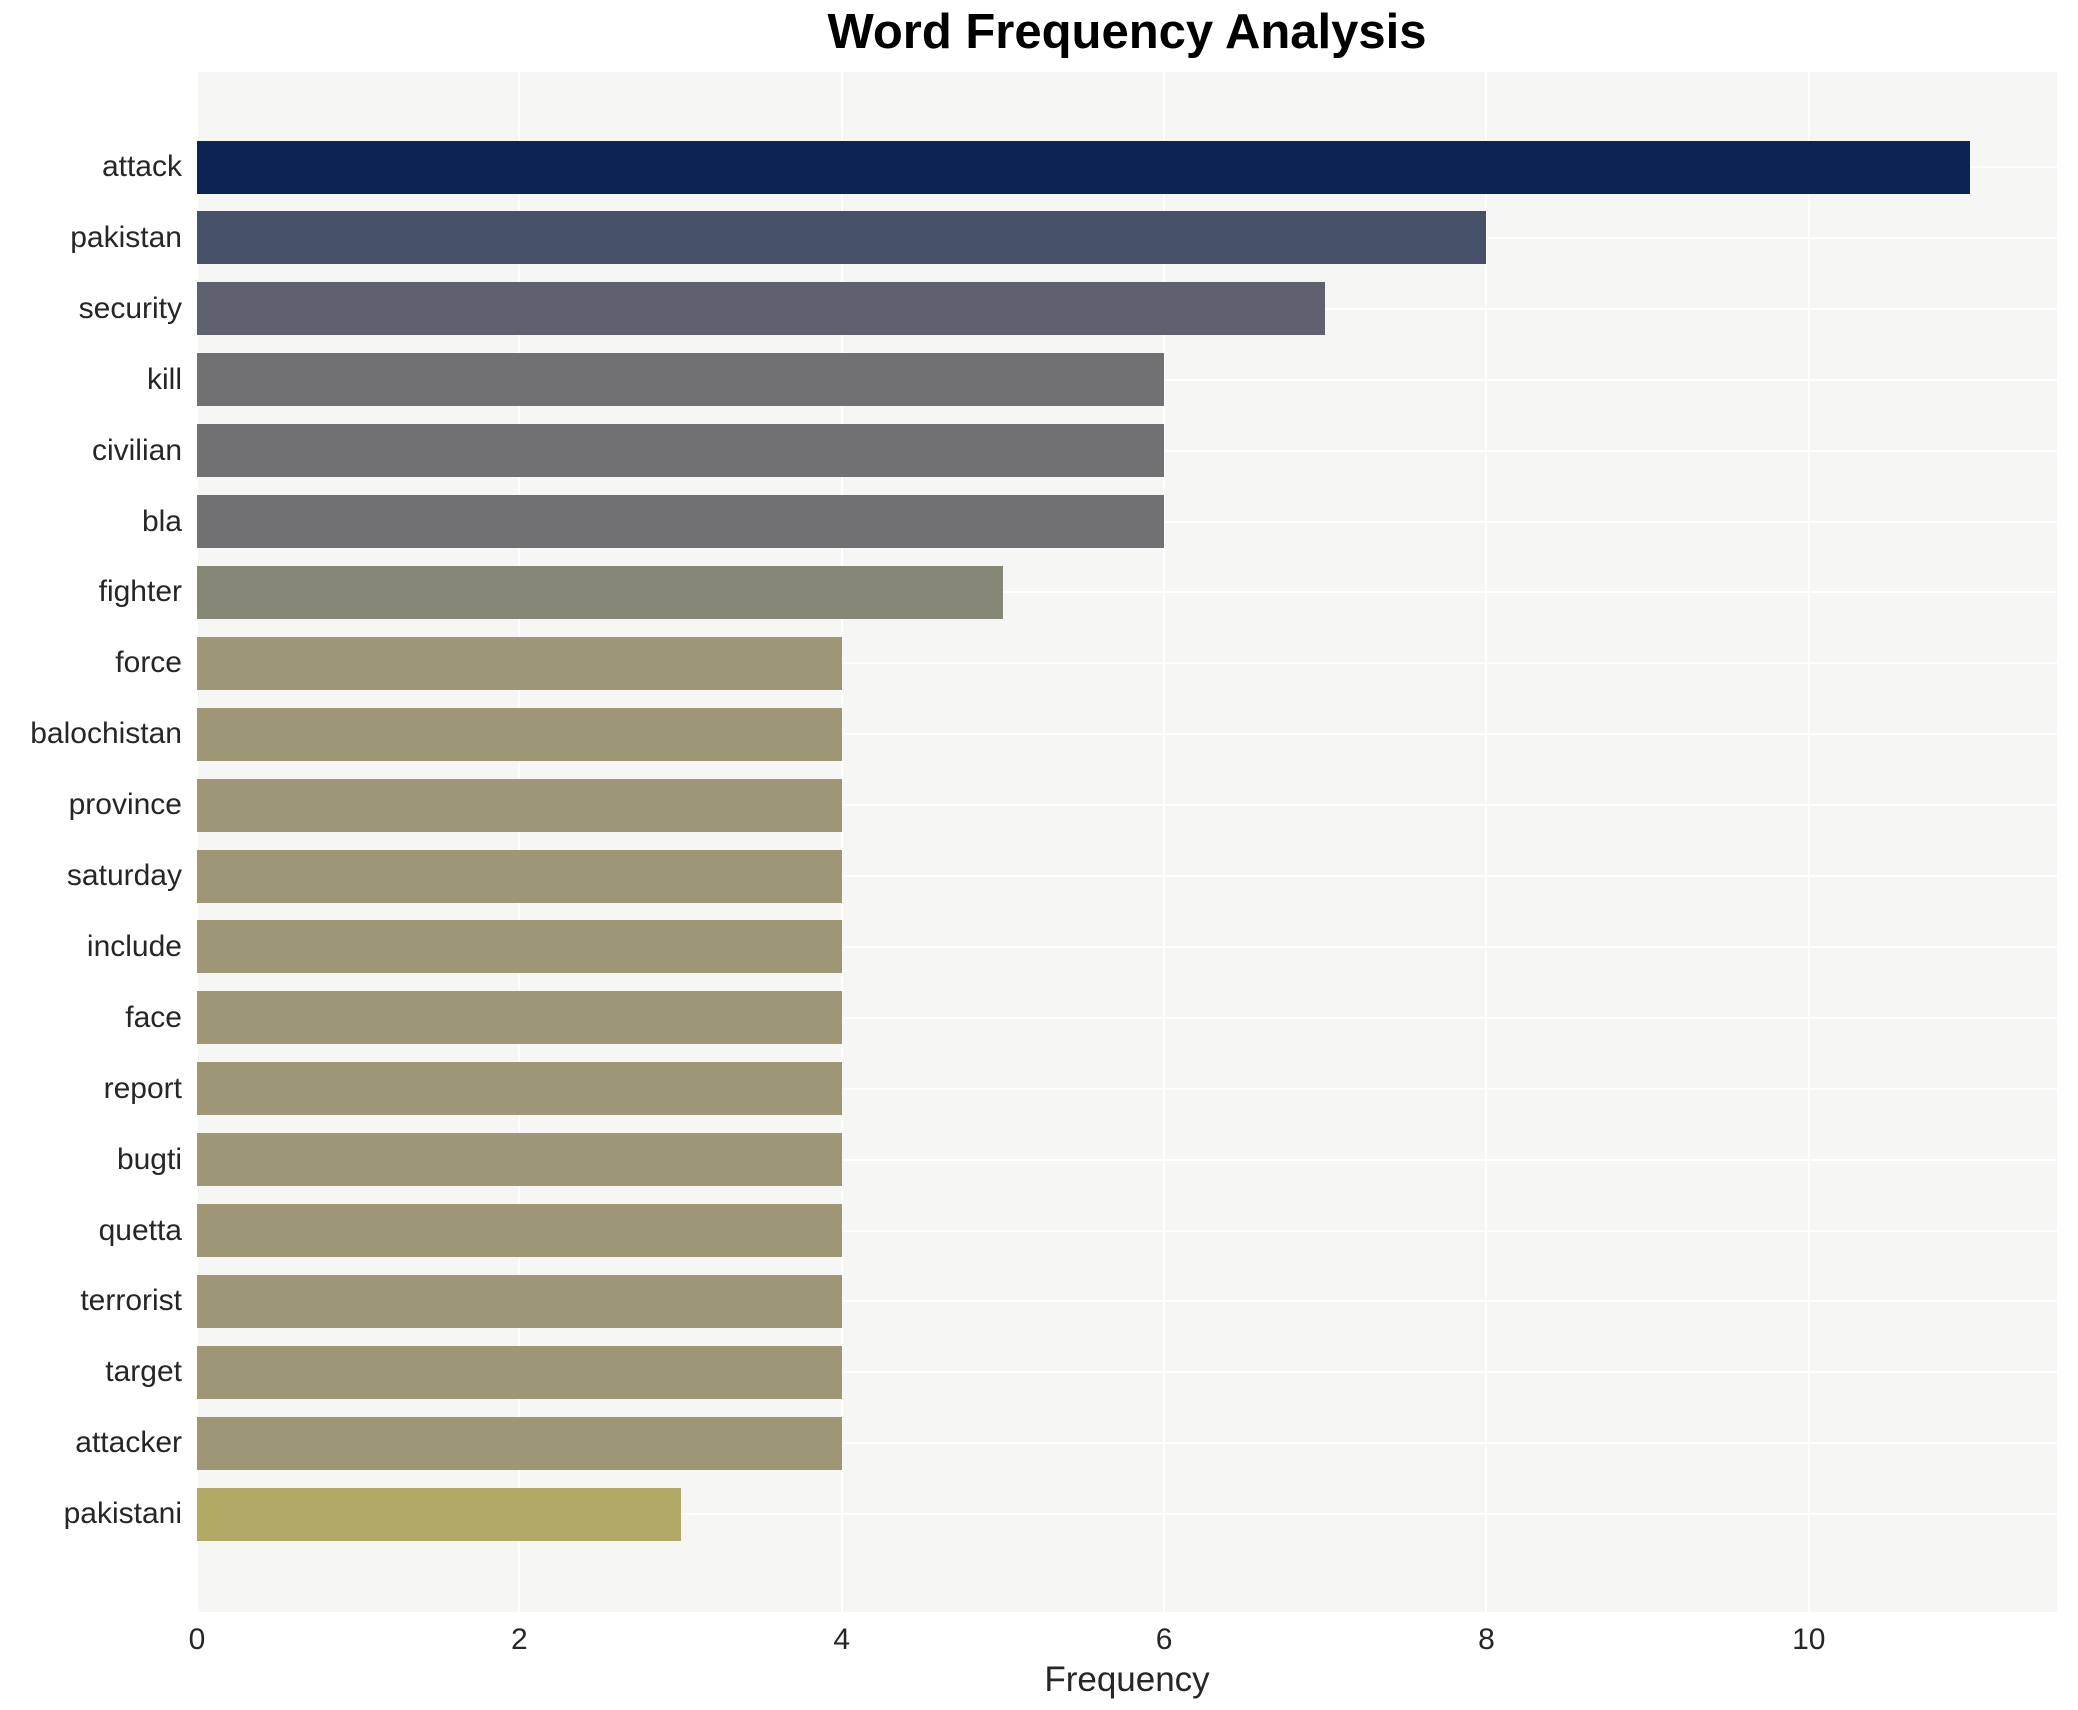 The height and width of the screenshot is (1710, 2078). I want to click on y-axis-label-include: include, so click(134, 946).